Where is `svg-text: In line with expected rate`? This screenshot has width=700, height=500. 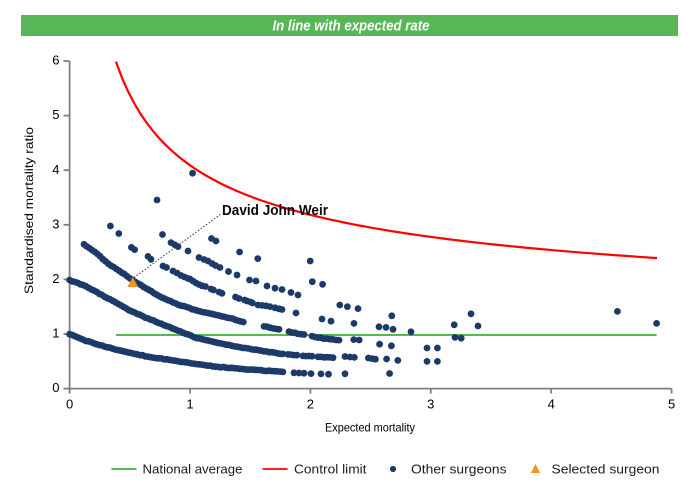 svg-text: In line with expected rate is located at coordinates (351, 27).